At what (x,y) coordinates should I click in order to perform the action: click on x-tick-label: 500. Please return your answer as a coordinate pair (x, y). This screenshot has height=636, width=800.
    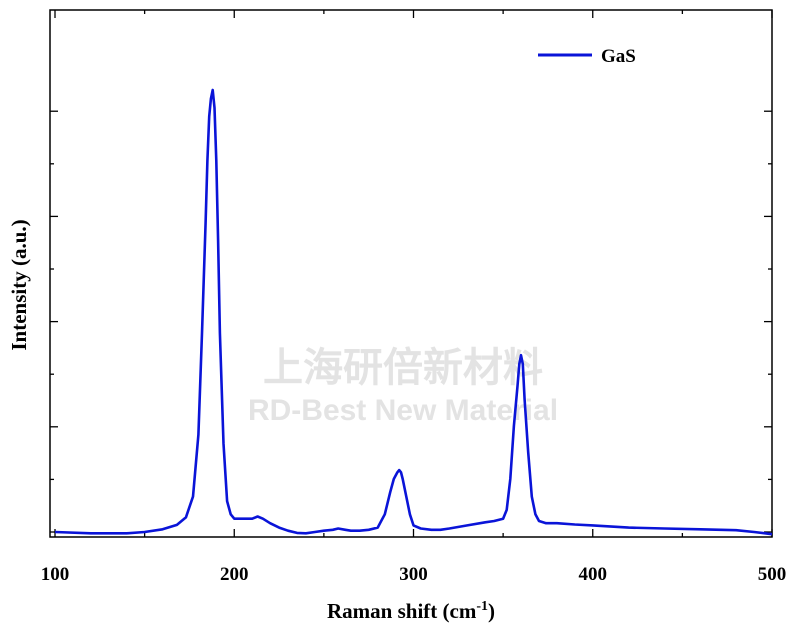
    Looking at the image, I should click on (772, 574).